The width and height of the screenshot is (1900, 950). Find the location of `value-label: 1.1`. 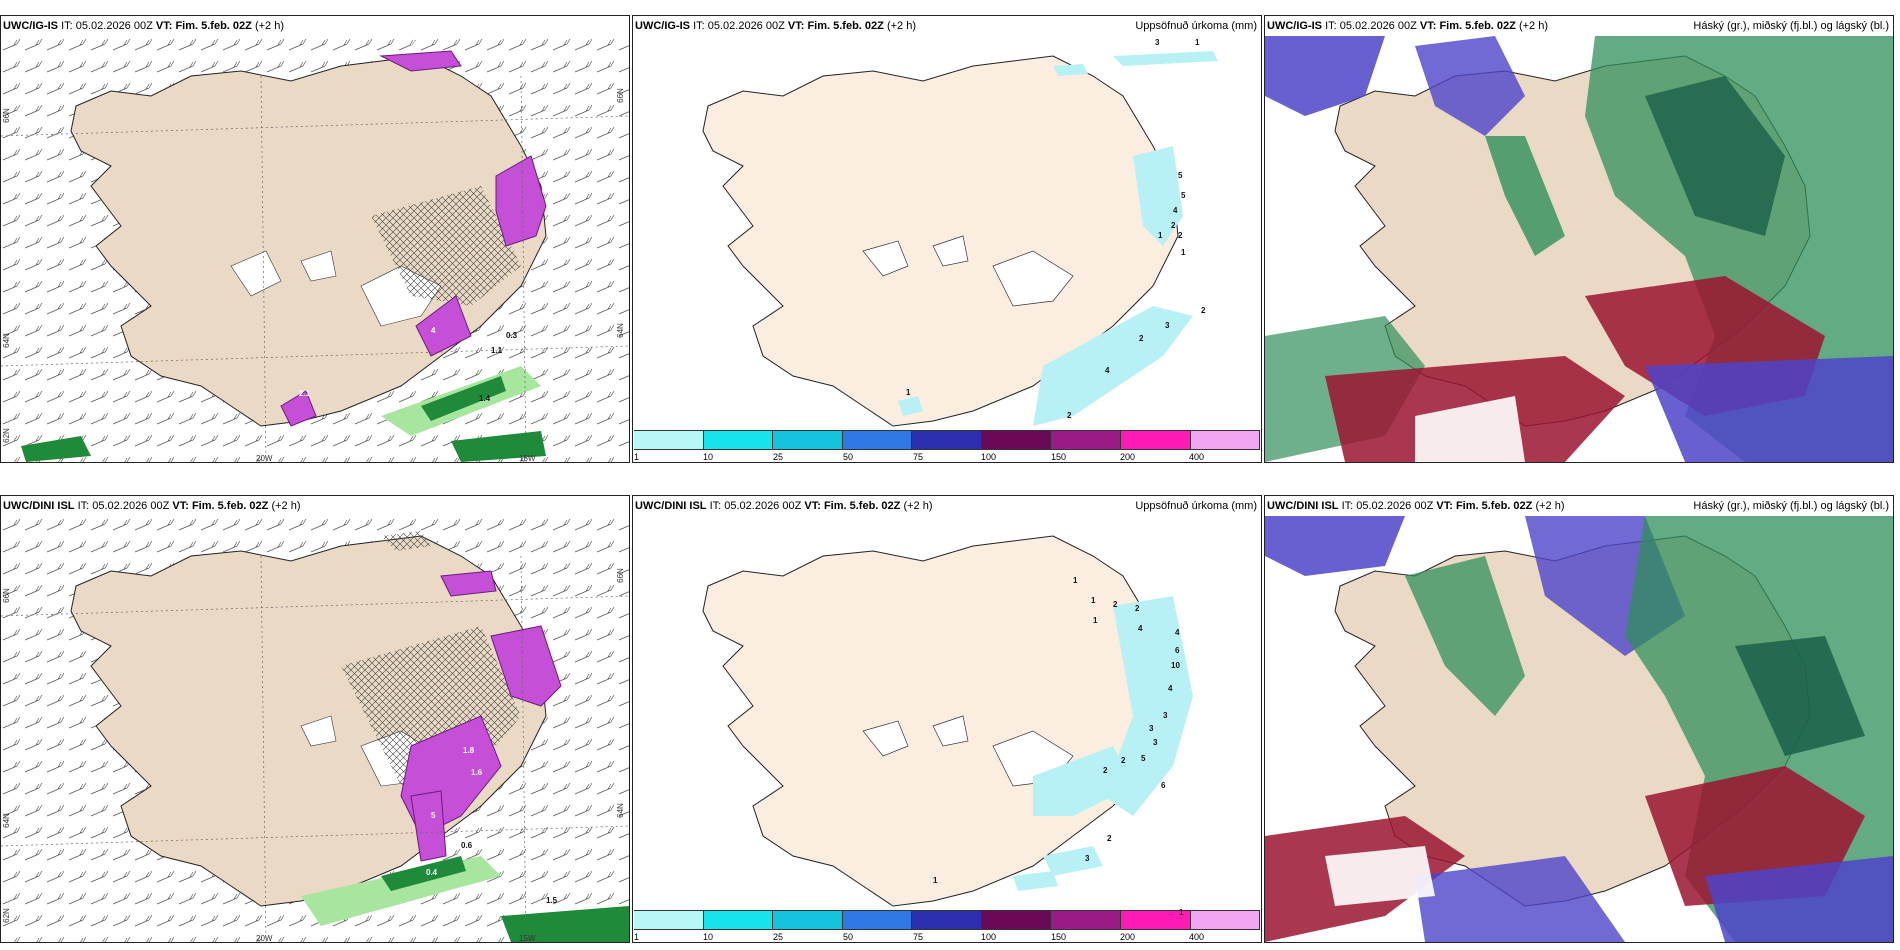

value-label: 1.1 is located at coordinates (497, 350).